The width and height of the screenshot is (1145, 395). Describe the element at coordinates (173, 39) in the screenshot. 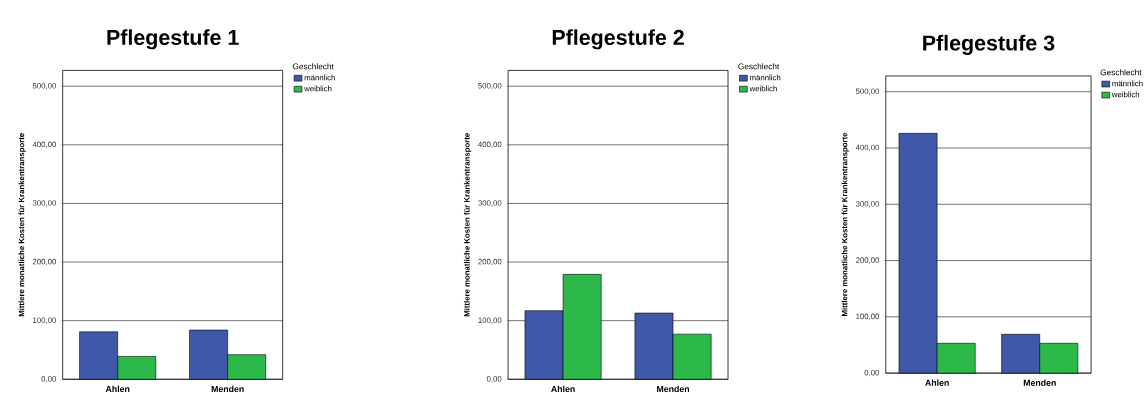

I see `chart-title: Pflegestufe 1` at that location.